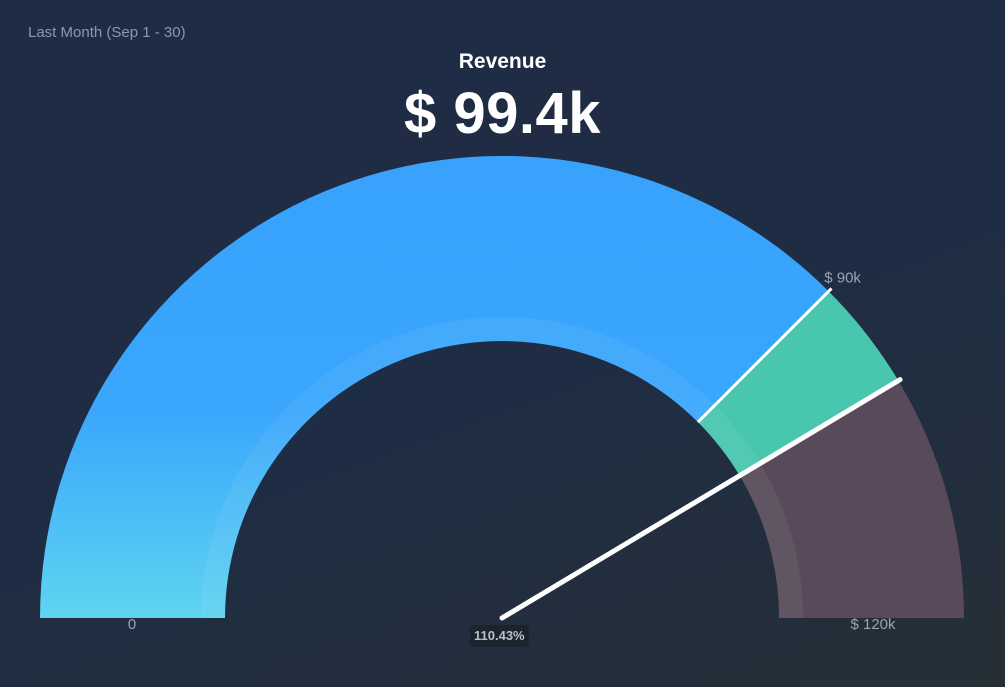 Image resolution: width=1005 pixels, height=687 pixels. What do you see at coordinates (499, 636) in the screenshot?
I see `pointer-percent-badge: 110.43%` at bounding box center [499, 636].